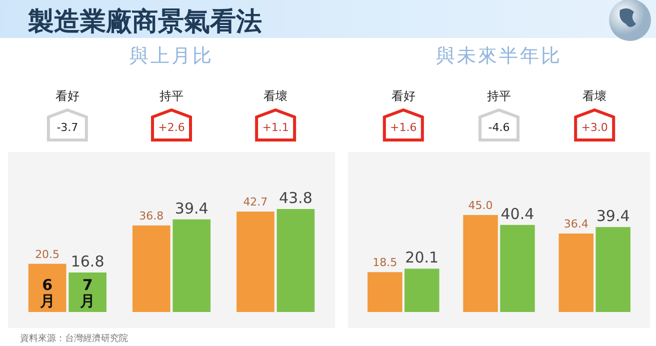 The height and width of the screenshot is (346, 656). What do you see at coordinates (499, 56) in the screenshot?
I see `chart-title: 與未來半年比` at bounding box center [499, 56].